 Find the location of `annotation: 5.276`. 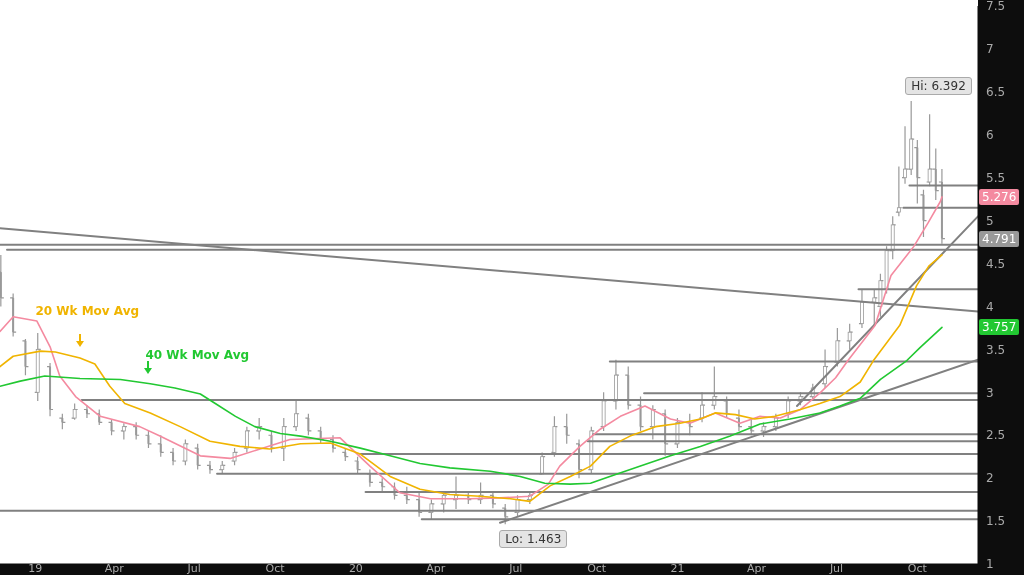

annotation: 5.276 is located at coordinates (999, 196).